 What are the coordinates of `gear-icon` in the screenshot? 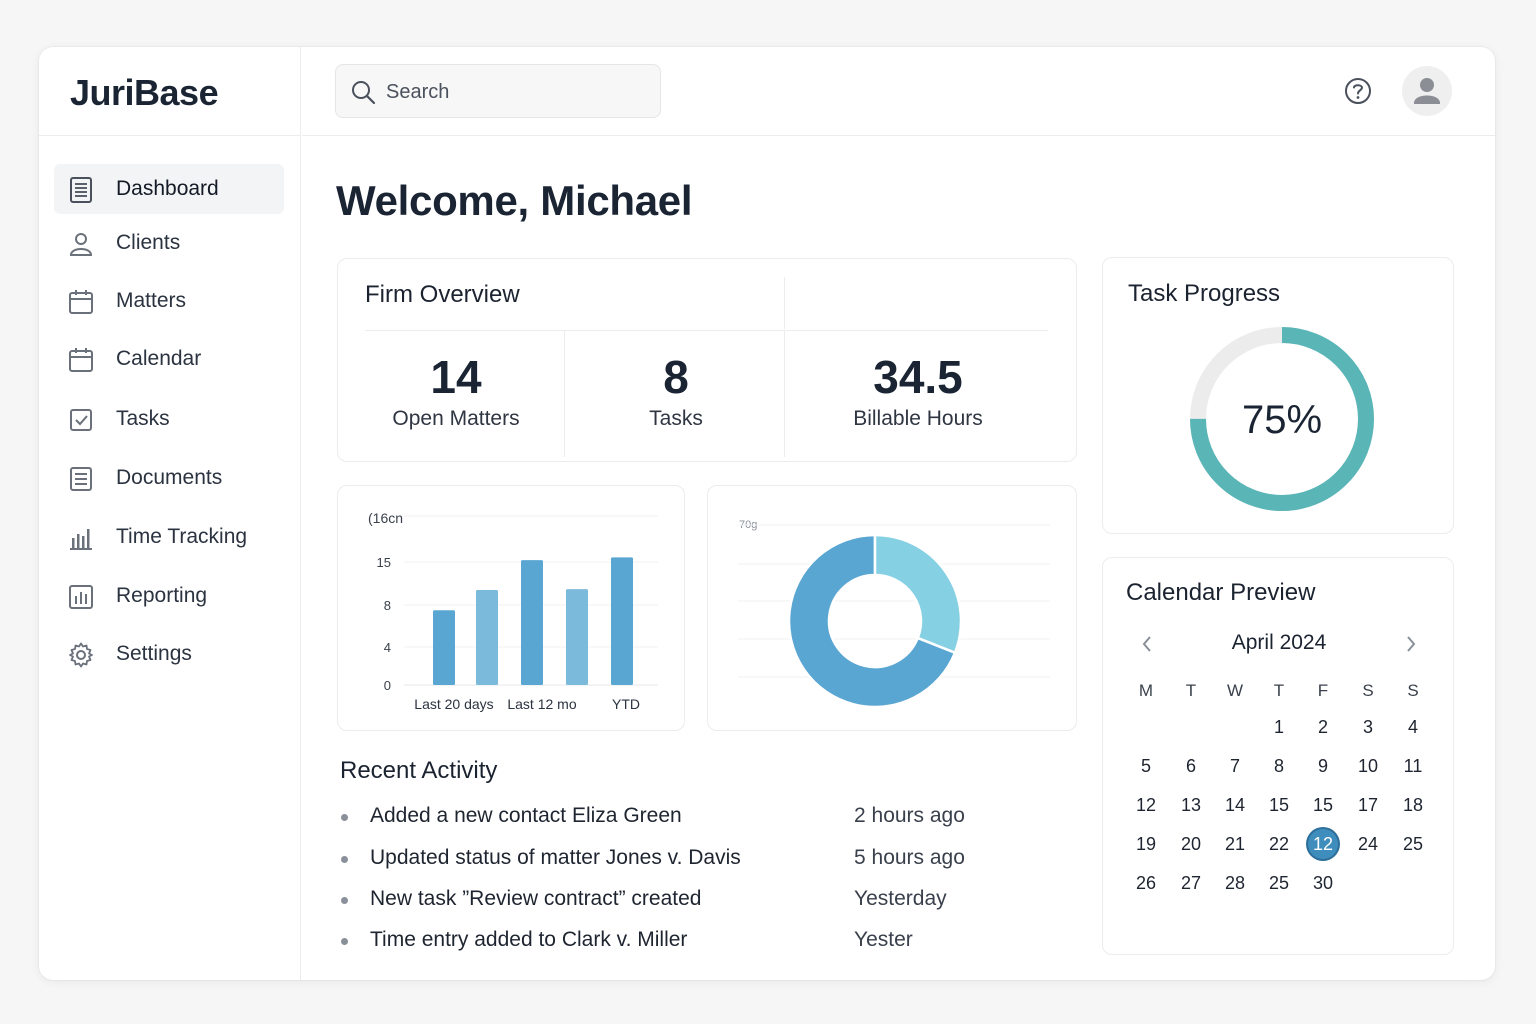 It's located at (81, 655).